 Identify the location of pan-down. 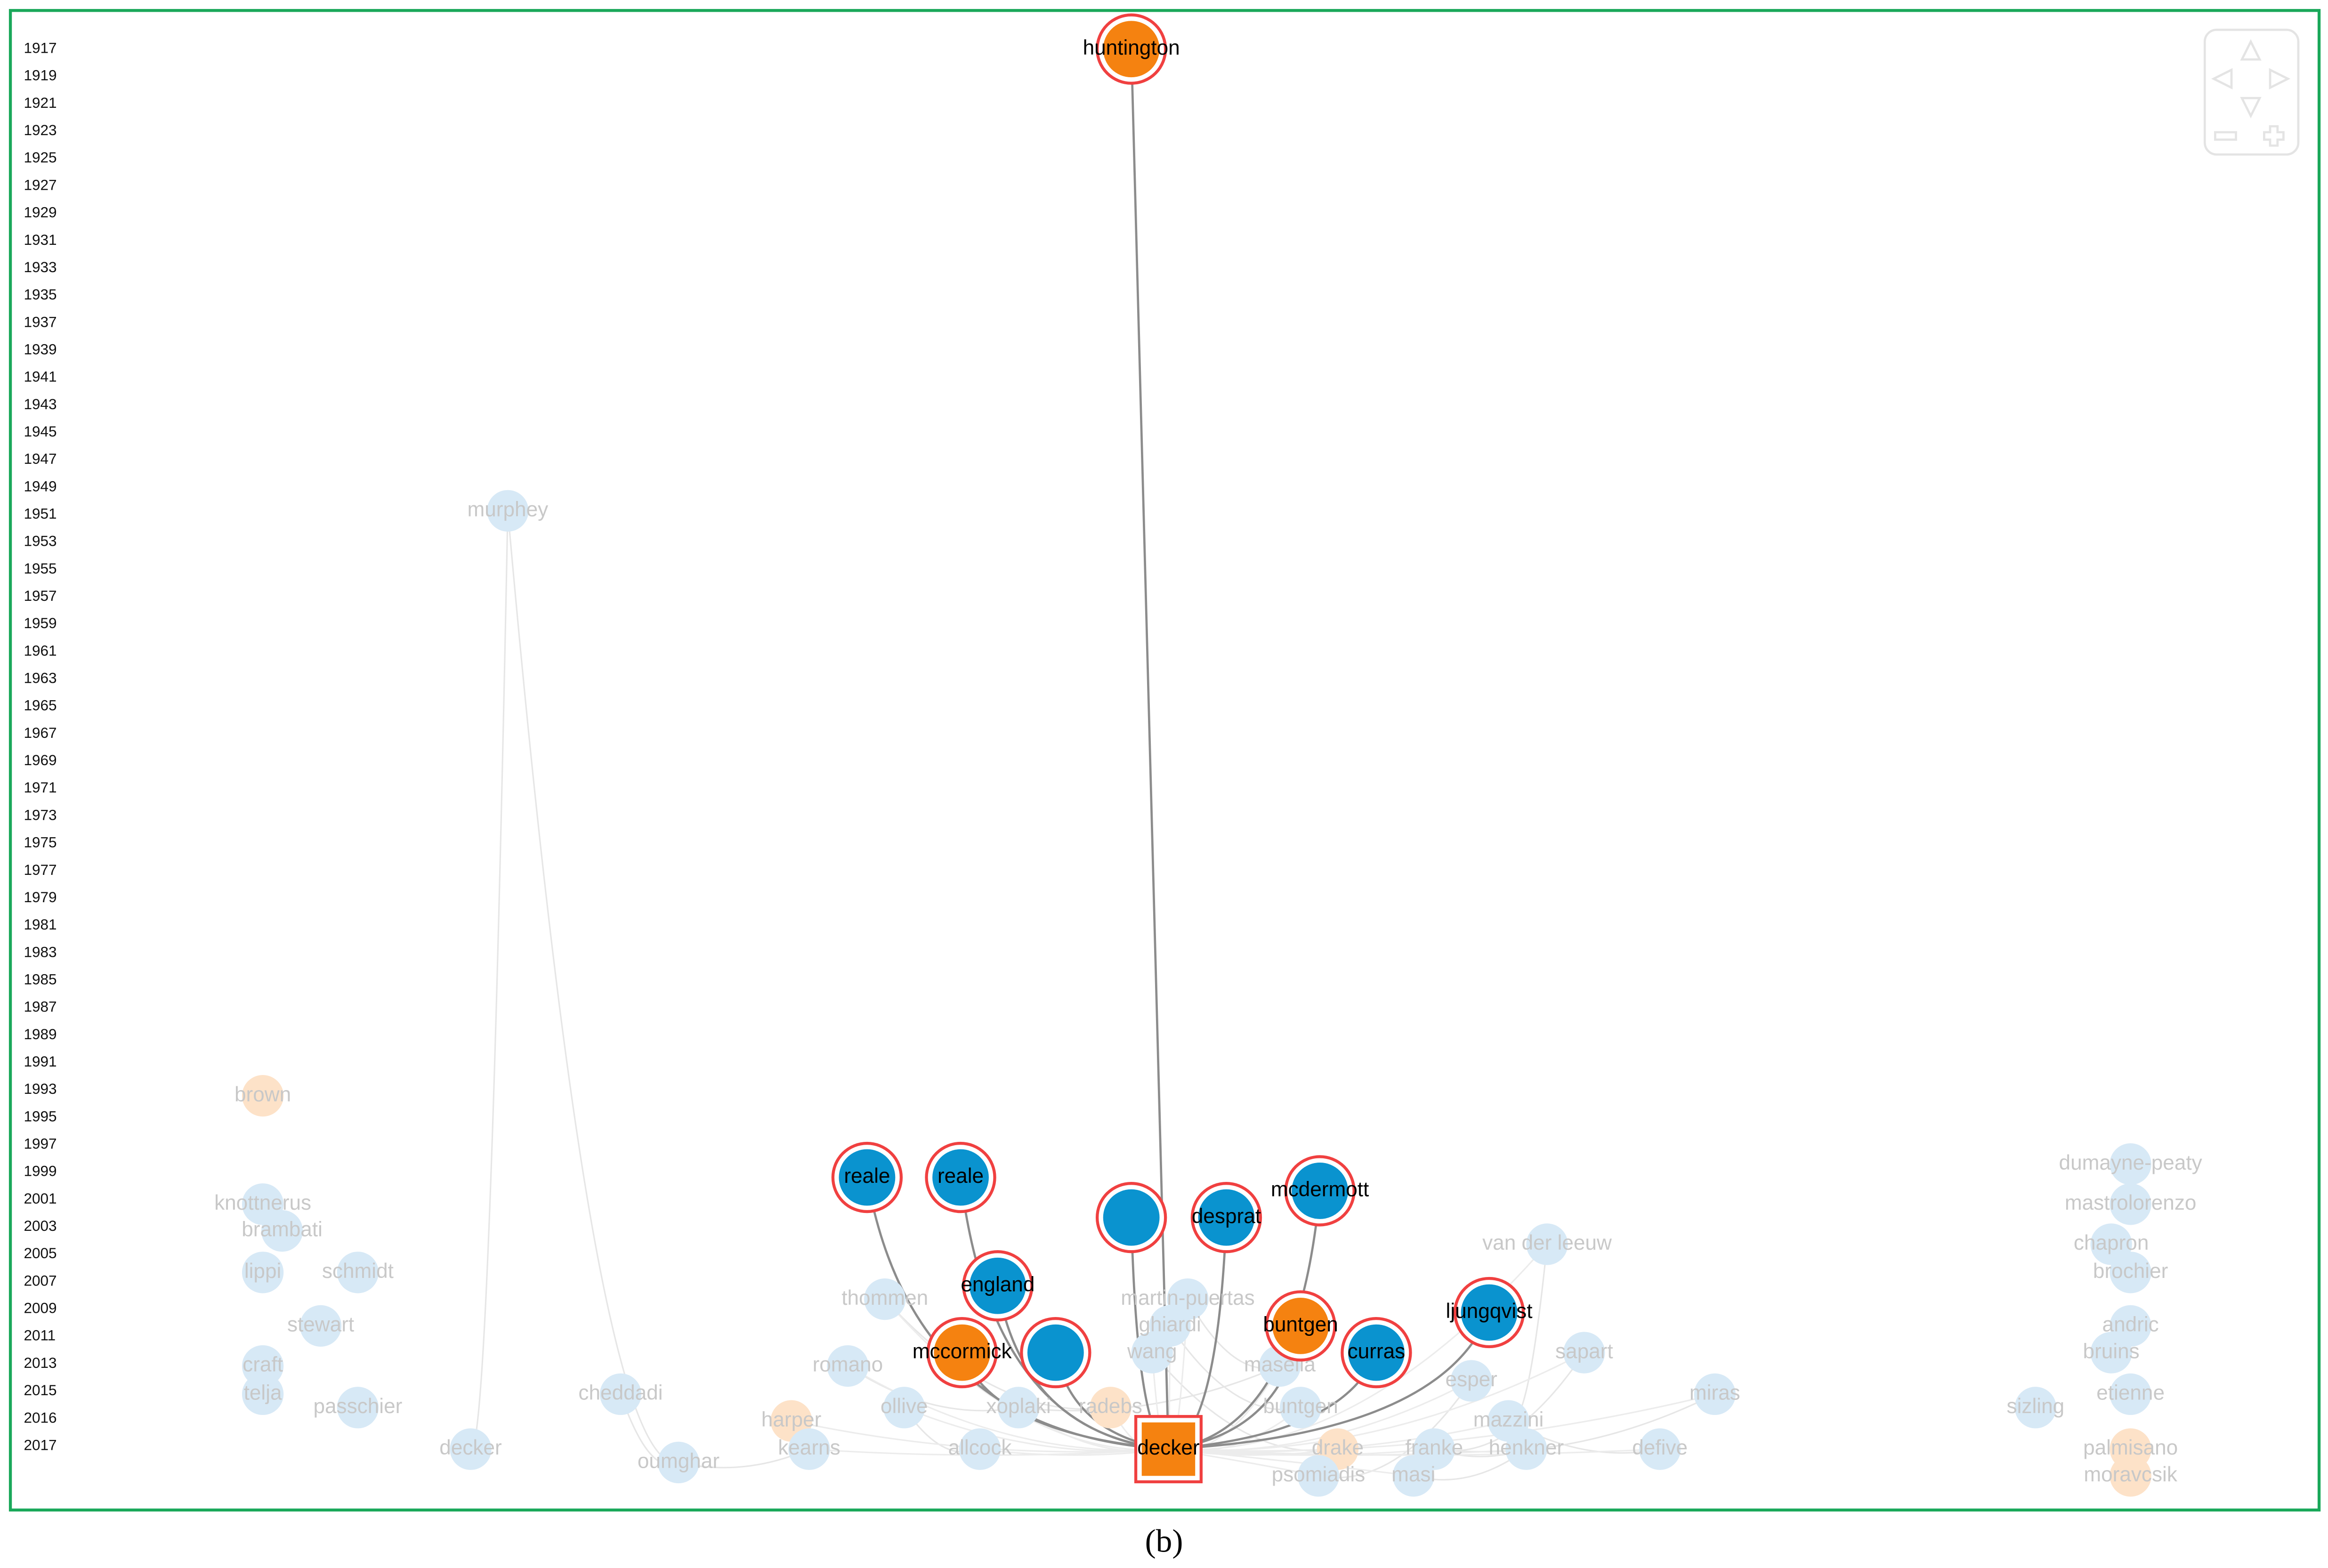
(2251, 108).